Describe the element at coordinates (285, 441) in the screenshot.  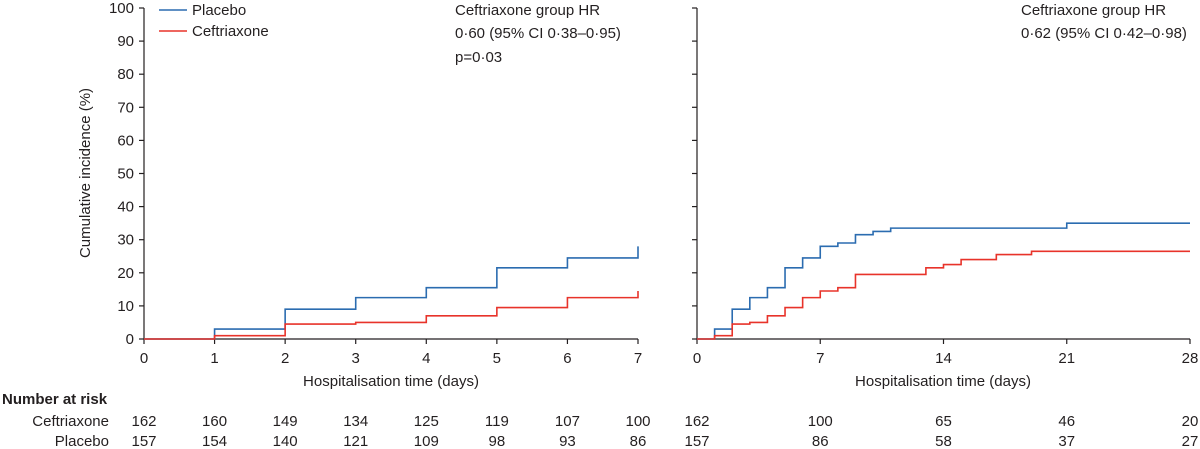
I see `risk-value-placebo: 140` at that location.